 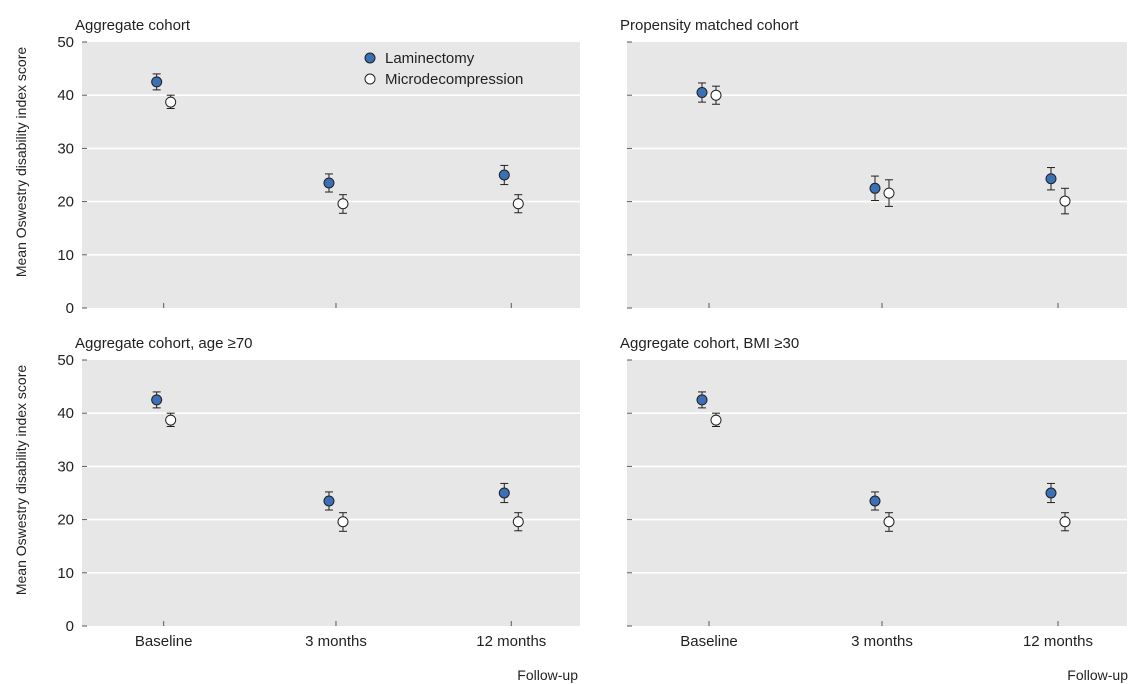 I want to click on legend-label-laminectomy: Laminectomy, so click(x=430, y=58).